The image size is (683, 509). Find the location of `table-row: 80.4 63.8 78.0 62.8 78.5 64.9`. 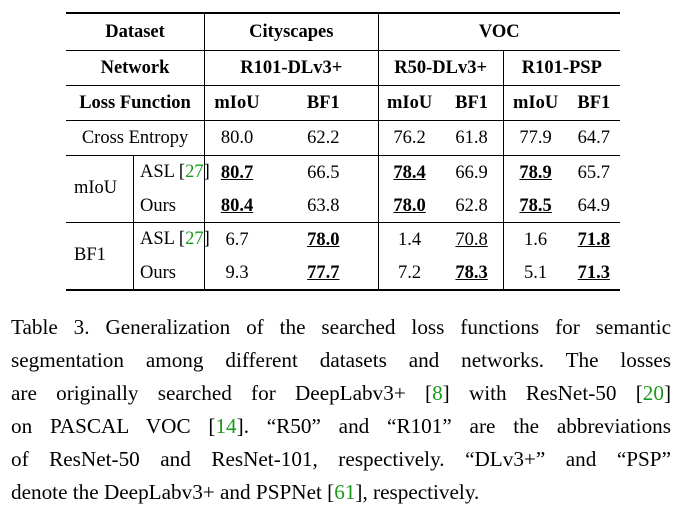

table-row: 80.4 63.8 78.0 62.8 78.5 64.9 is located at coordinates (343, 206).